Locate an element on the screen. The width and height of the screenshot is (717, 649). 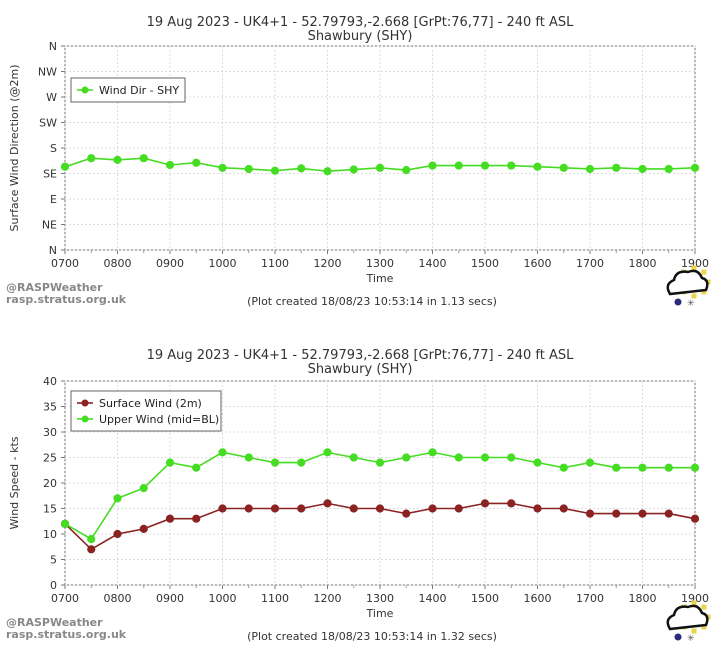
y-tick-label: 25 is located at coordinates (50, 458).